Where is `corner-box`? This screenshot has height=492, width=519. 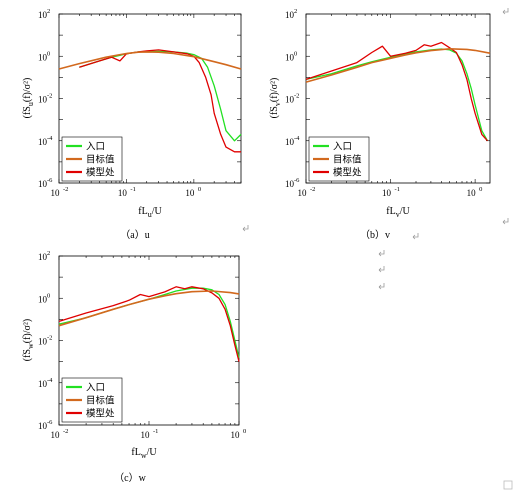
corner-box is located at coordinates (508, 485).